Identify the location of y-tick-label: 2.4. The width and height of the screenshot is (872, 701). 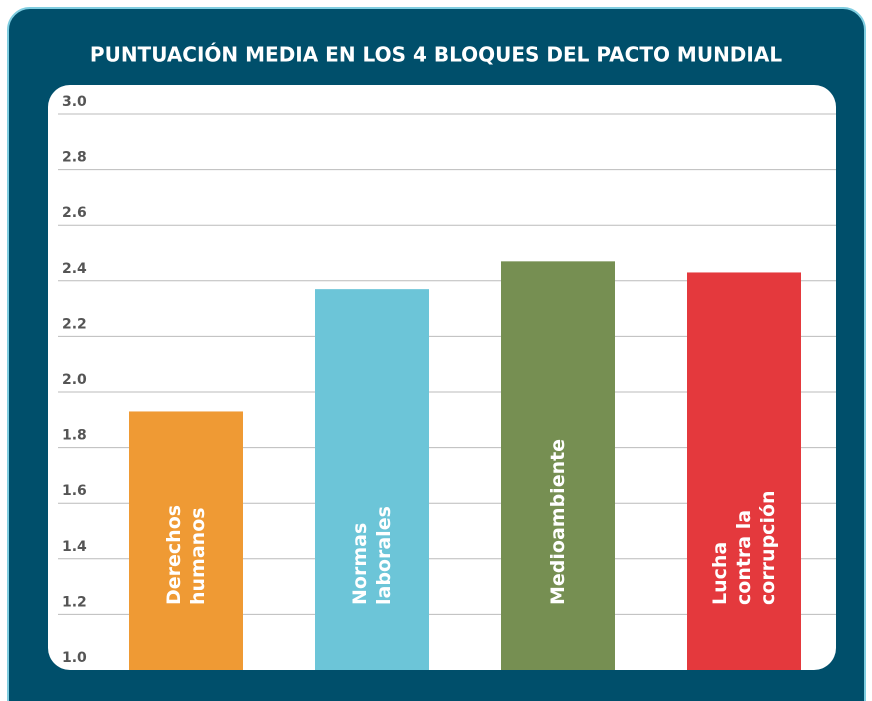
(74, 269).